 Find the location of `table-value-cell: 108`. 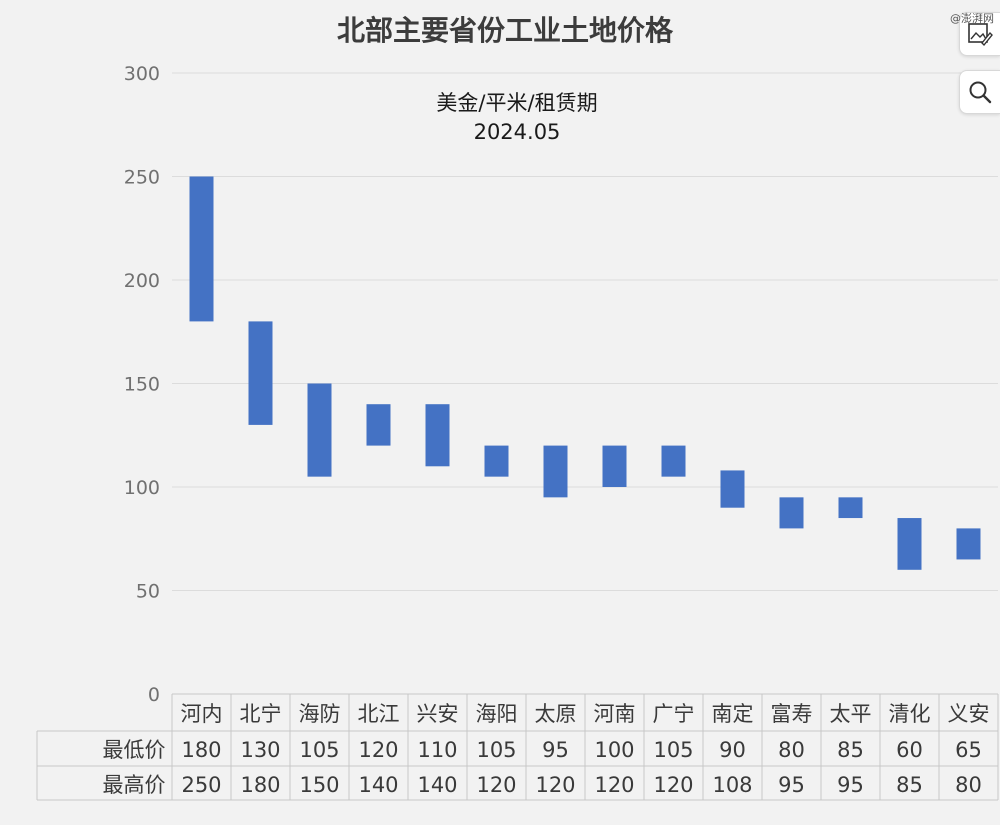

table-value-cell: 108 is located at coordinates (732, 785).